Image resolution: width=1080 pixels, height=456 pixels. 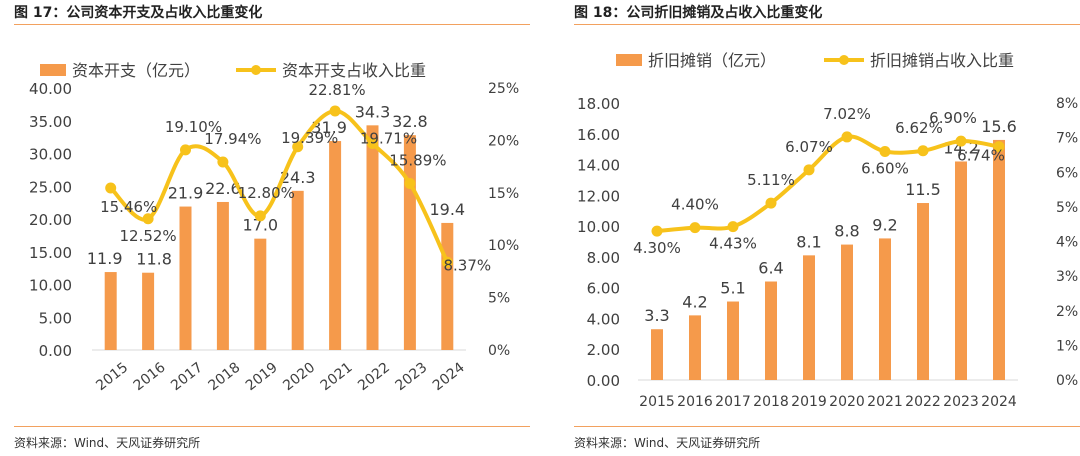 What do you see at coordinates (193, 127) in the screenshot?
I see `ratio-value-label: 19.10%` at bounding box center [193, 127].